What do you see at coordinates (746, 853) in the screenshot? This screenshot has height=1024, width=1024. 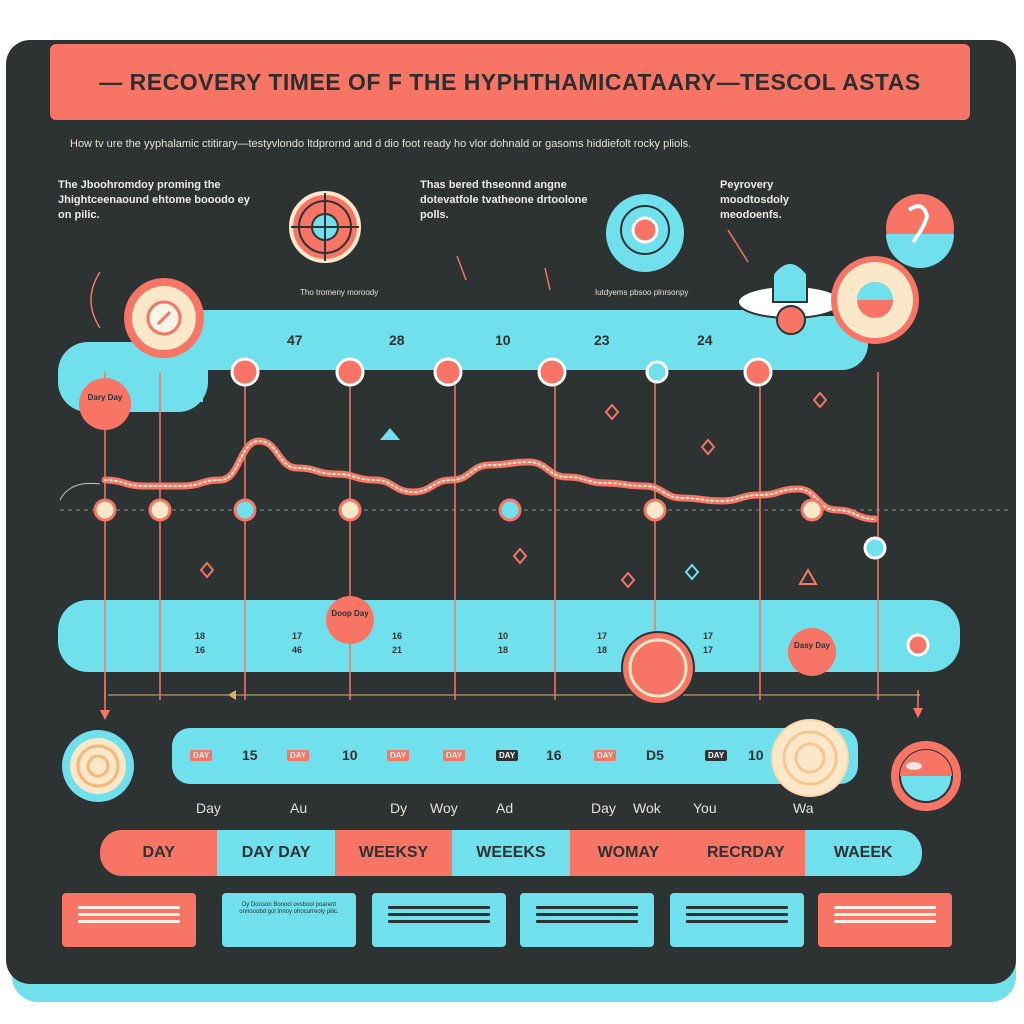 I see `tab-recrday: RECRDAY` at bounding box center [746, 853].